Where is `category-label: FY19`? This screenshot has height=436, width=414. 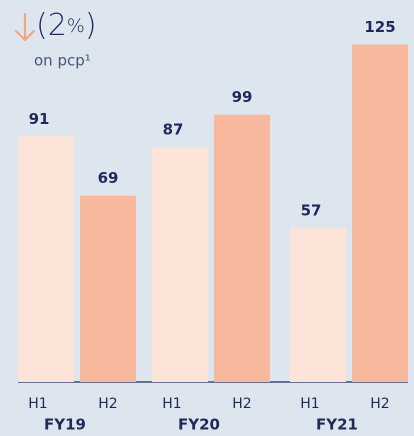
category-label: FY19 is located at coordinates (65, 425).